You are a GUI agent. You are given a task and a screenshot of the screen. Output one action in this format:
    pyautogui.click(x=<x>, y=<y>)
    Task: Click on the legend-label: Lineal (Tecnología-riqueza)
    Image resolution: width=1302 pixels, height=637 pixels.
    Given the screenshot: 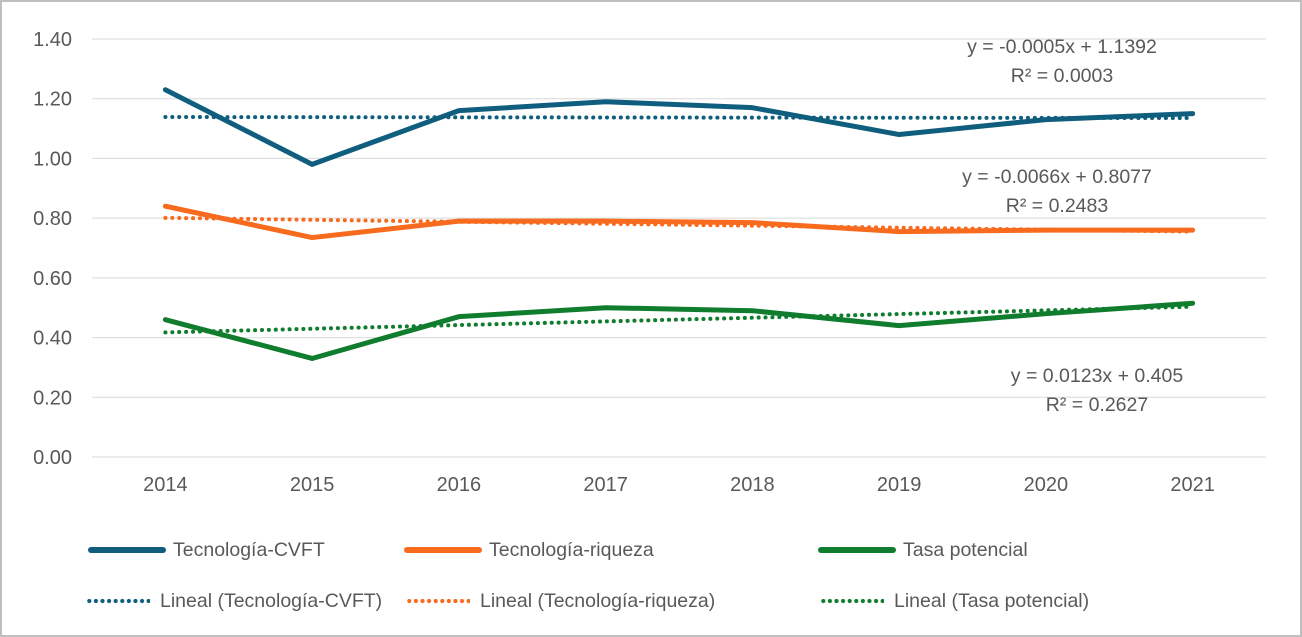 What is the action you would take?
    pyautogui.click(x=598, y=600)
    